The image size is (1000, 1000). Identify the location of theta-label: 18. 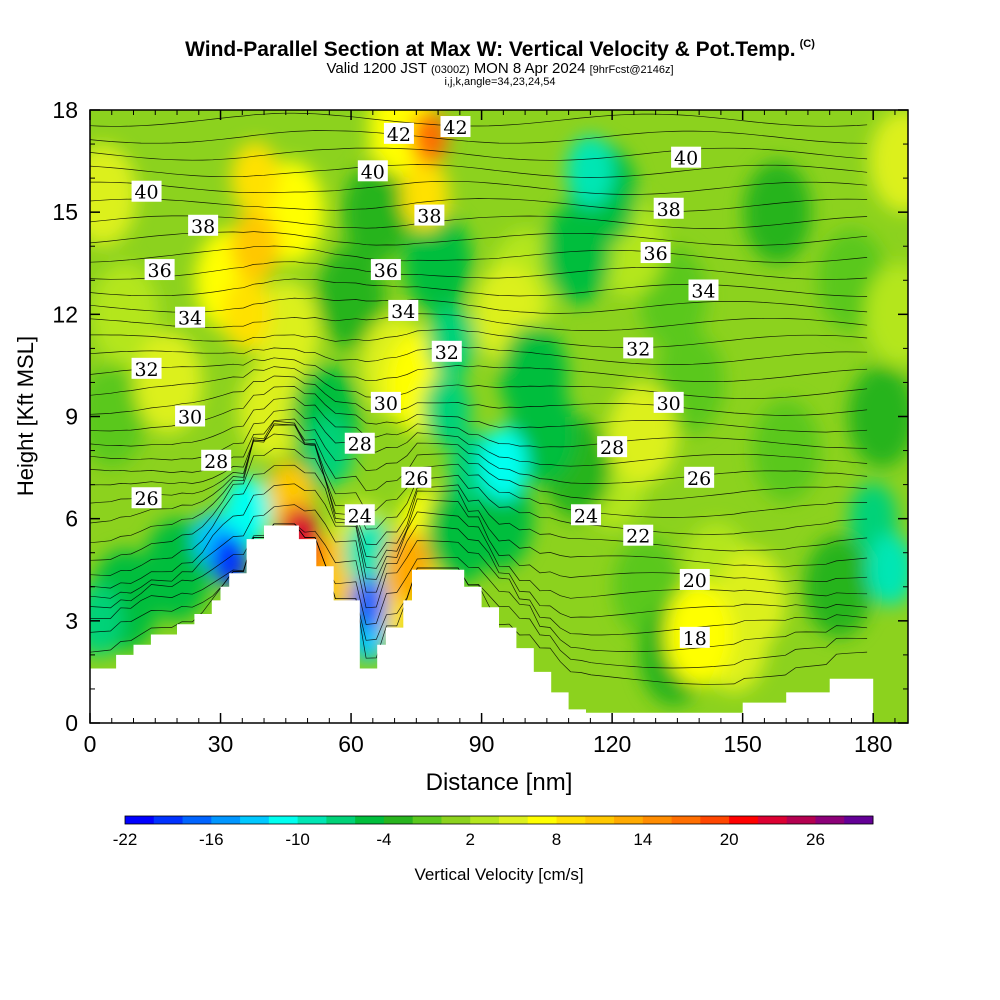
(695, 639).